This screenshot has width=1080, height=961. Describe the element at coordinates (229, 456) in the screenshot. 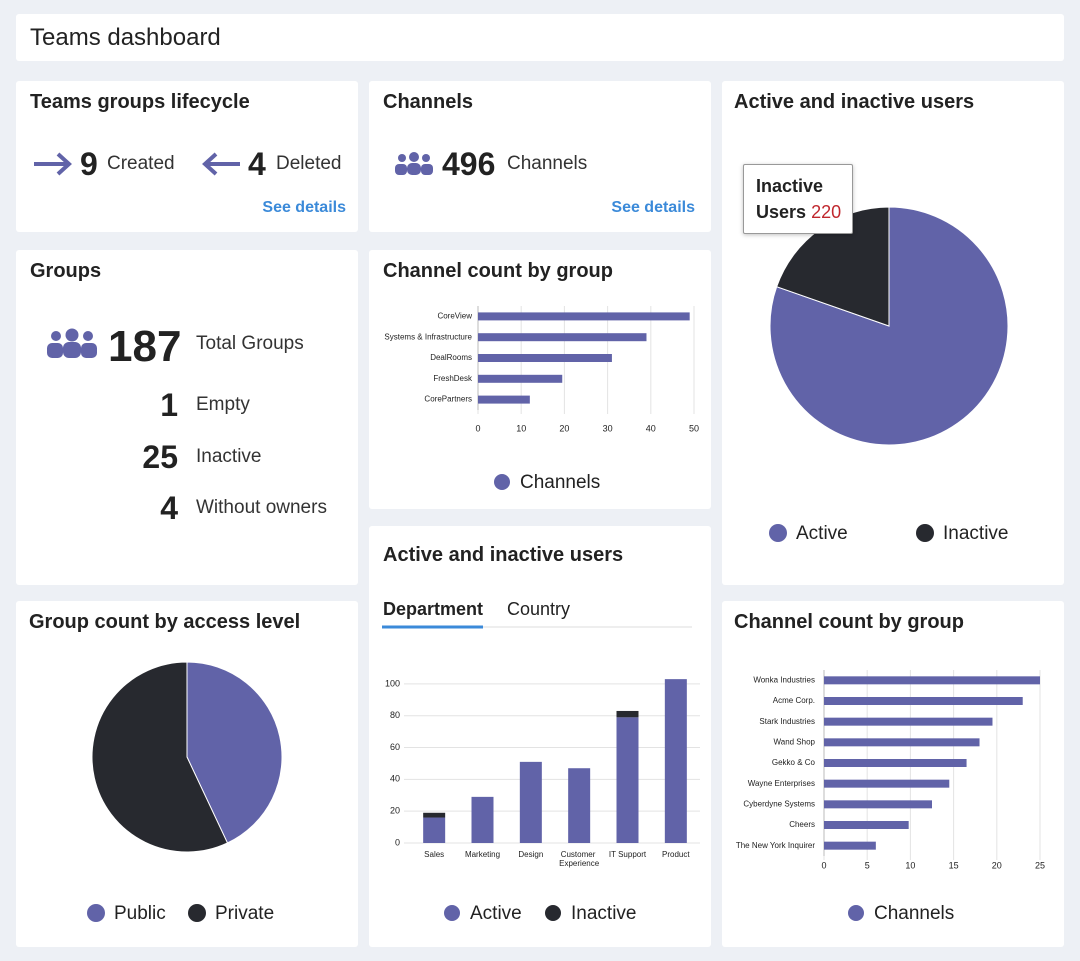

I see `stat-label: Inactive` at that location.